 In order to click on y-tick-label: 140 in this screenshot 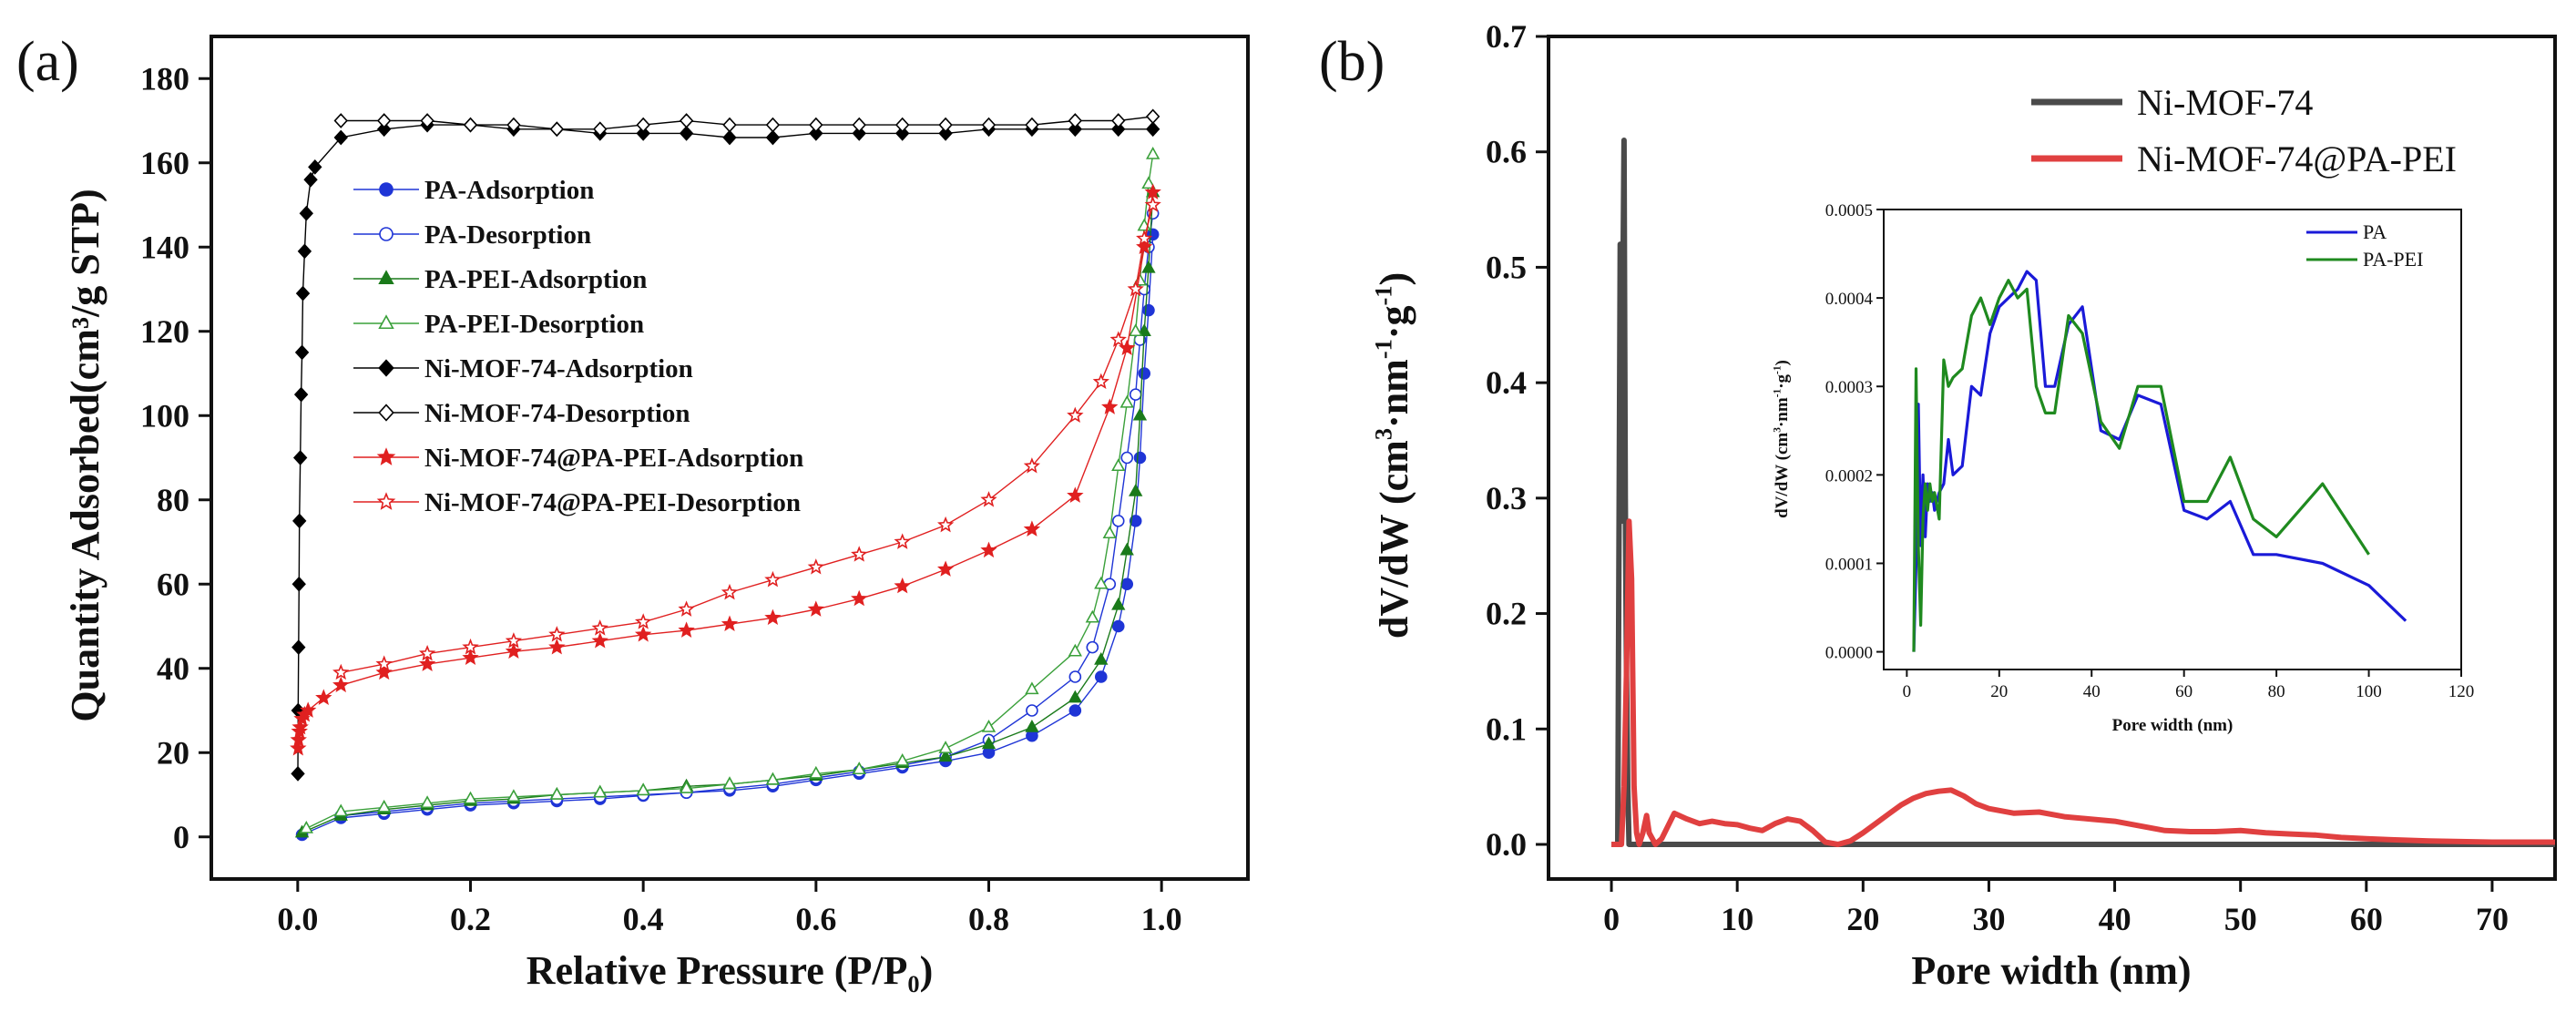, I will do `click(164, 247)`.